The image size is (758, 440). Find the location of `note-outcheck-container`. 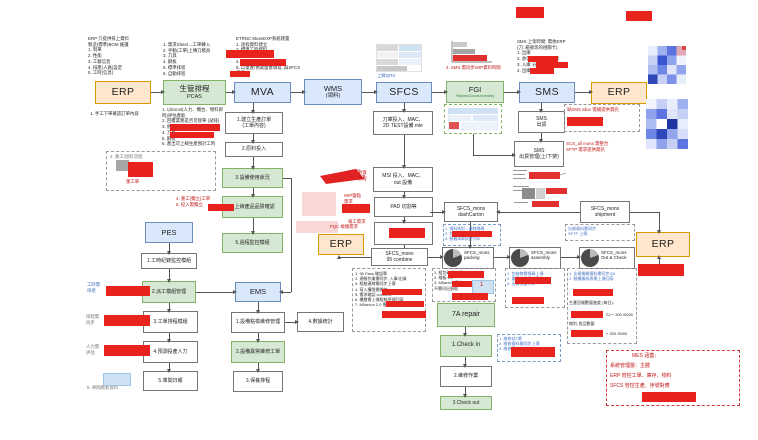

note-outcheck-container is located at coordinates (602, 306).